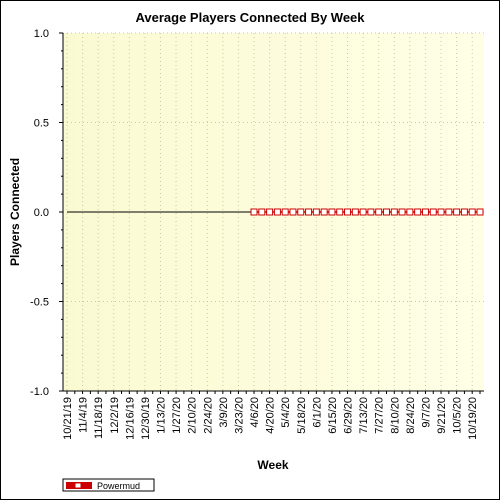  Describe the element at coordinates (41, 34) in the screenshot. I see `y-tick-label-0: 1.0` at that location.